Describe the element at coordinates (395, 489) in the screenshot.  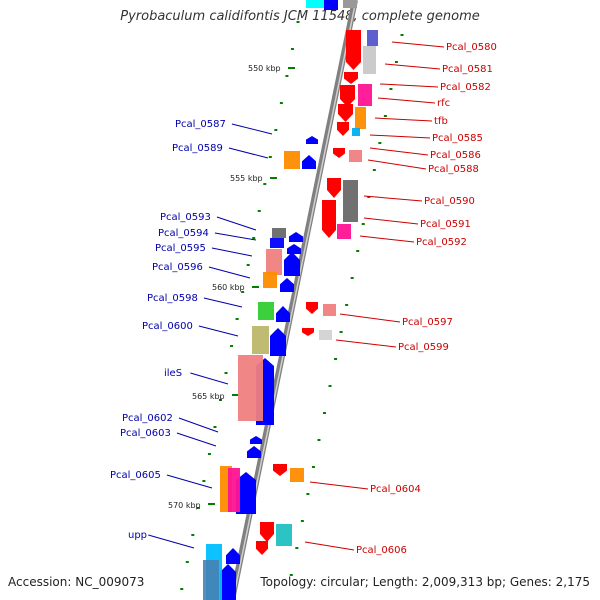
I see `gene-label-plus: Pcal_0604` at that location.